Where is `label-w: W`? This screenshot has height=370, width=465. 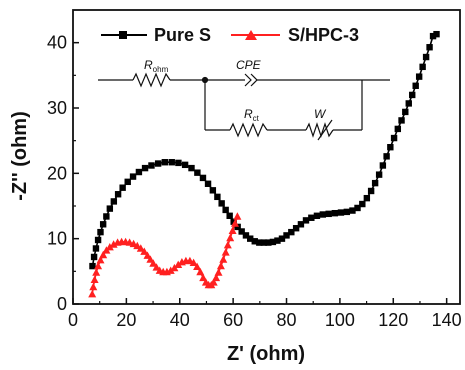
label-w: W is located at coordinates (320, 114).